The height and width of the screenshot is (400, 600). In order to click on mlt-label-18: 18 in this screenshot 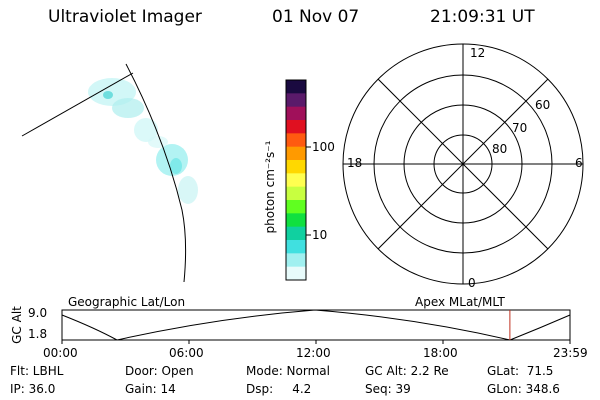, I will do `click(355, 163)`.